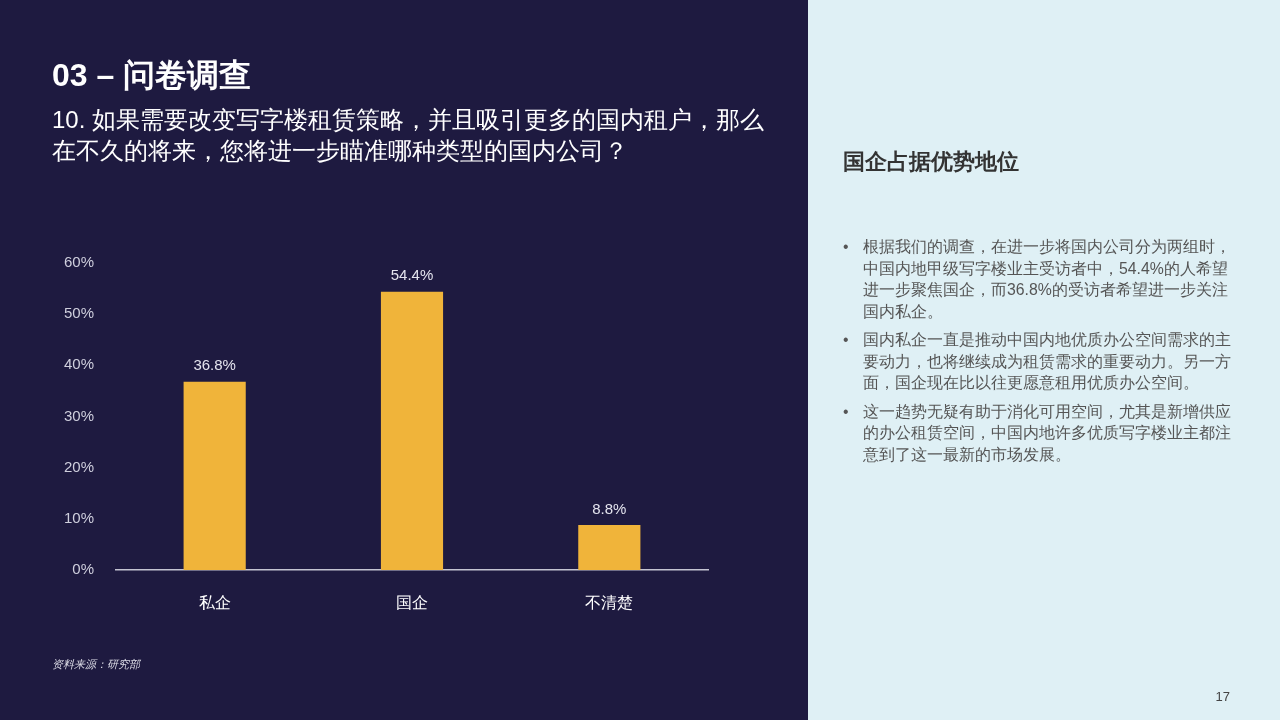 The height and width of the screenshot is (720, 1280). I want to click on y-tick-label: 60%, so click(78, 262).